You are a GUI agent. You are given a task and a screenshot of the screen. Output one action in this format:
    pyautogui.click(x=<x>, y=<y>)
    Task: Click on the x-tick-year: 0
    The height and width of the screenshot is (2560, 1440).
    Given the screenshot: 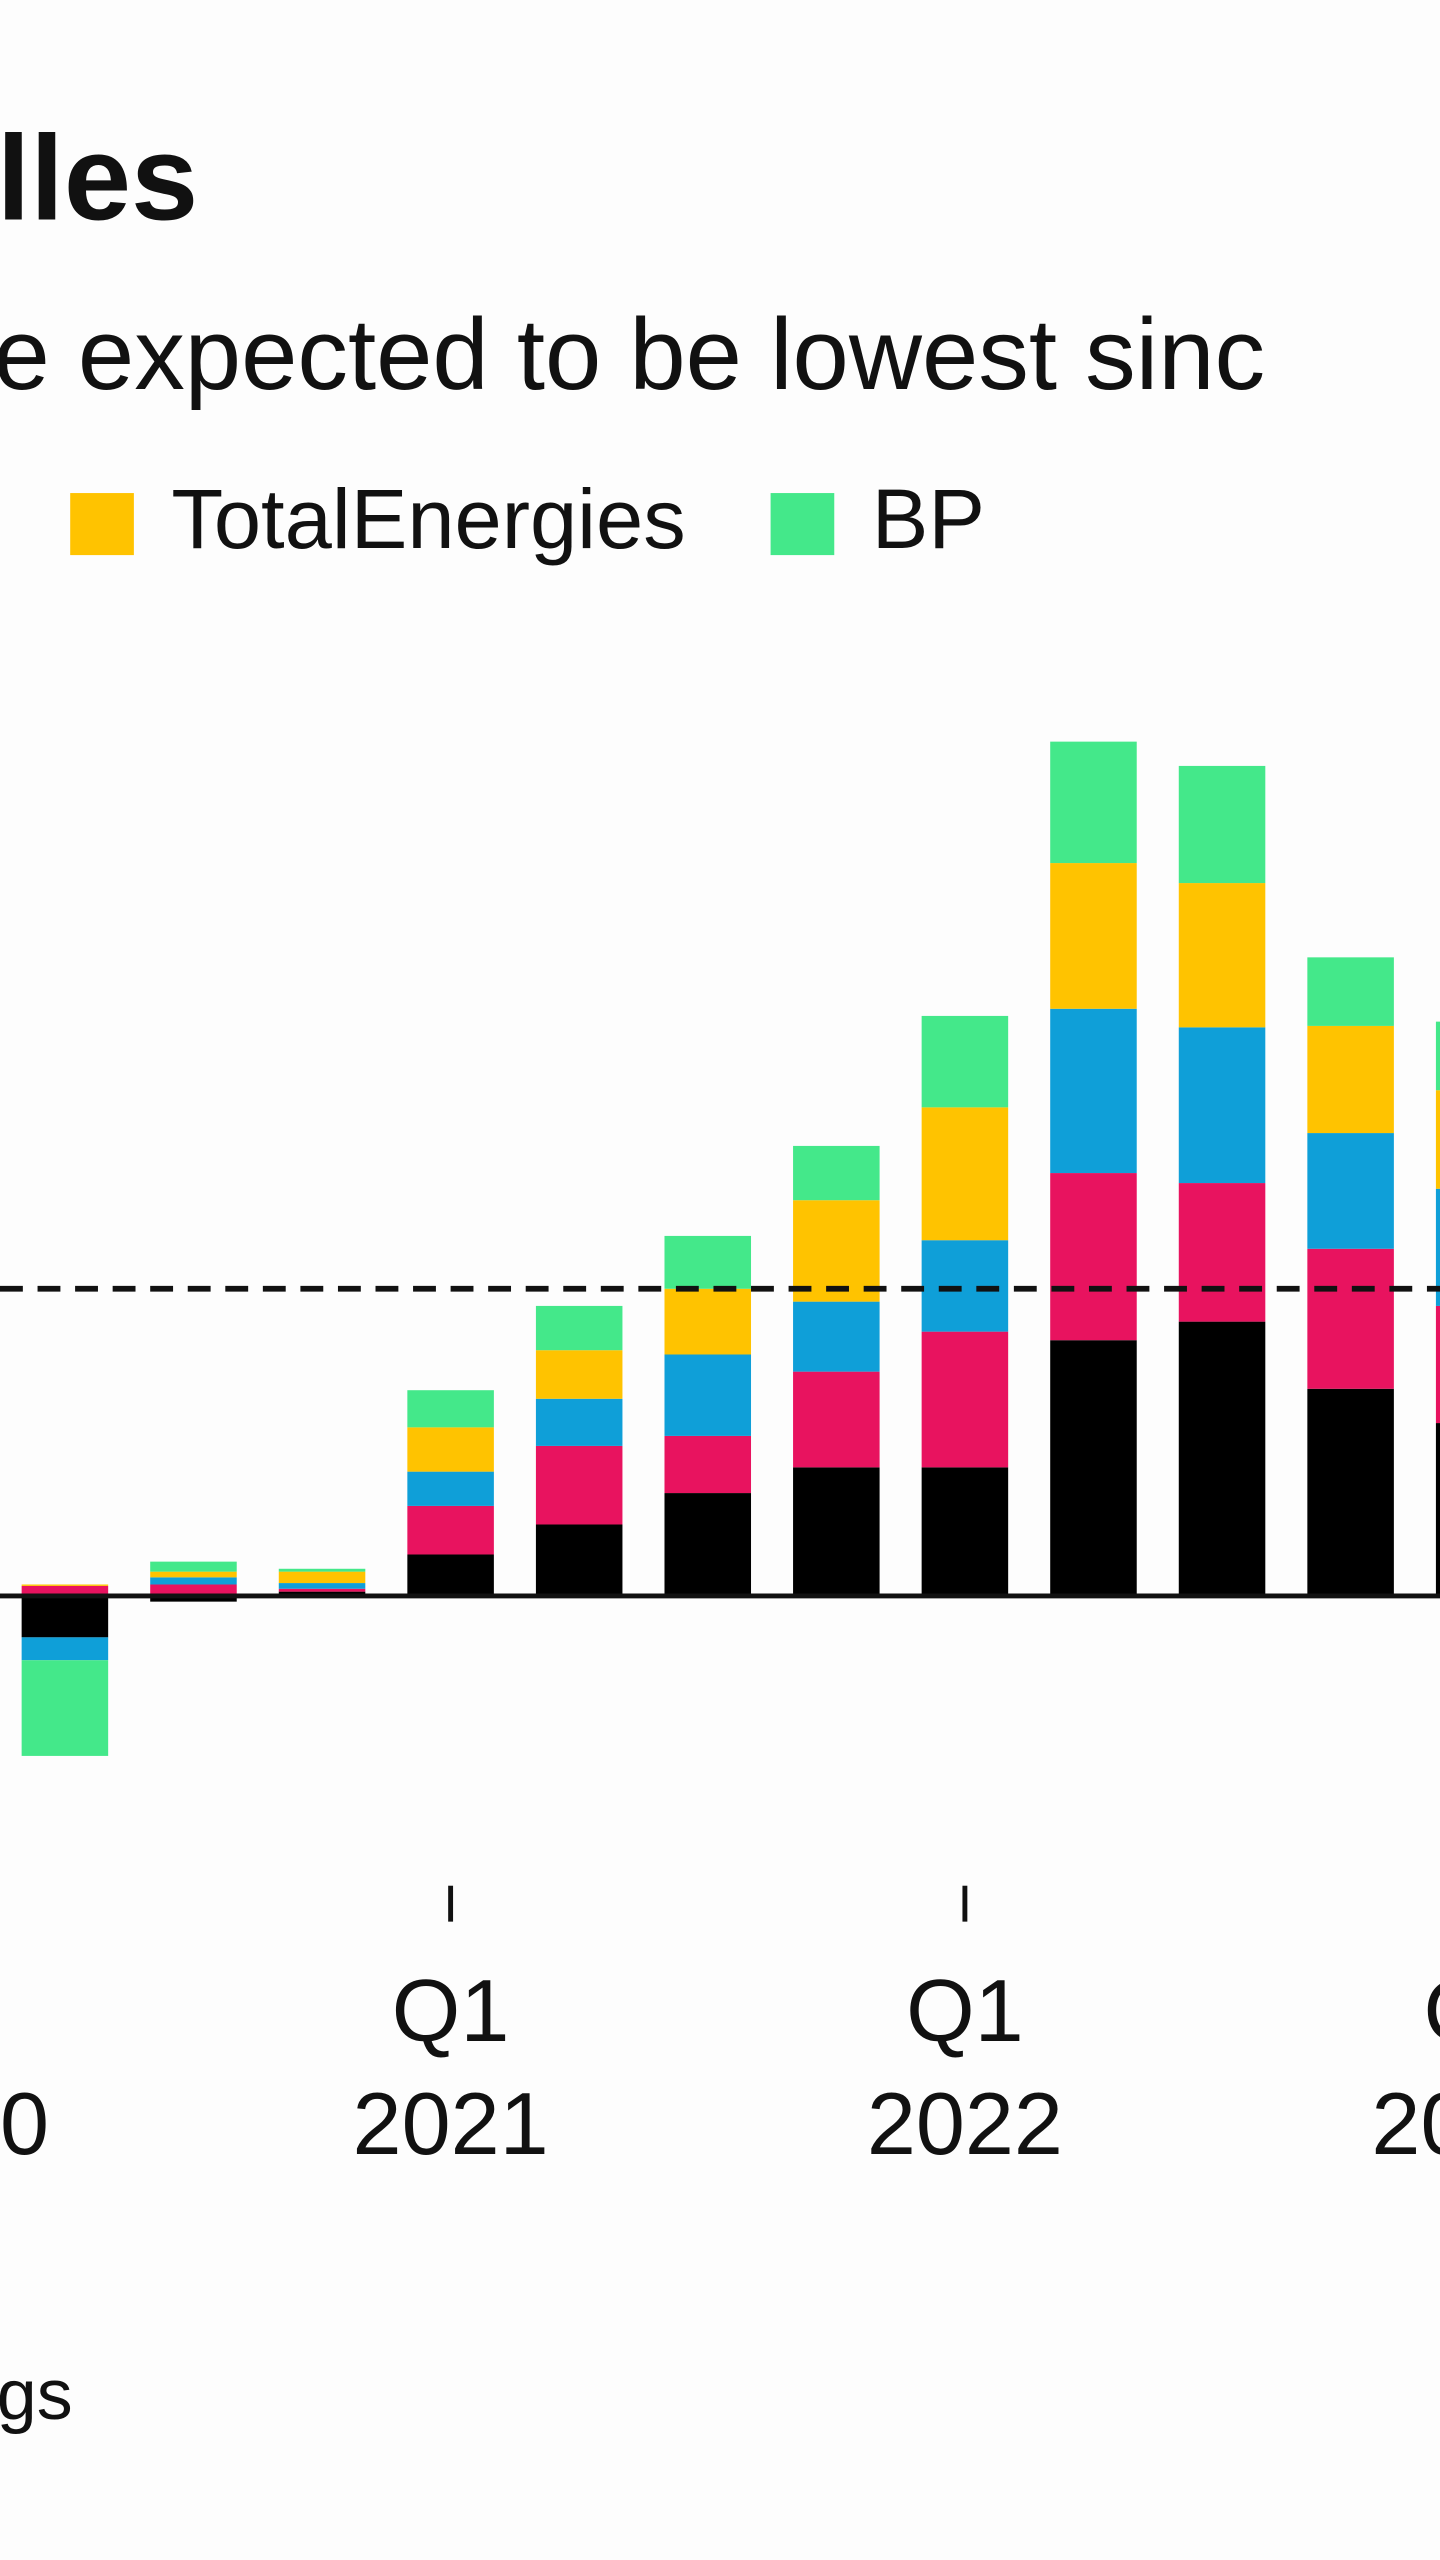 What is the action you would take?
    pyautogui.click(x=24, y=2123)
    